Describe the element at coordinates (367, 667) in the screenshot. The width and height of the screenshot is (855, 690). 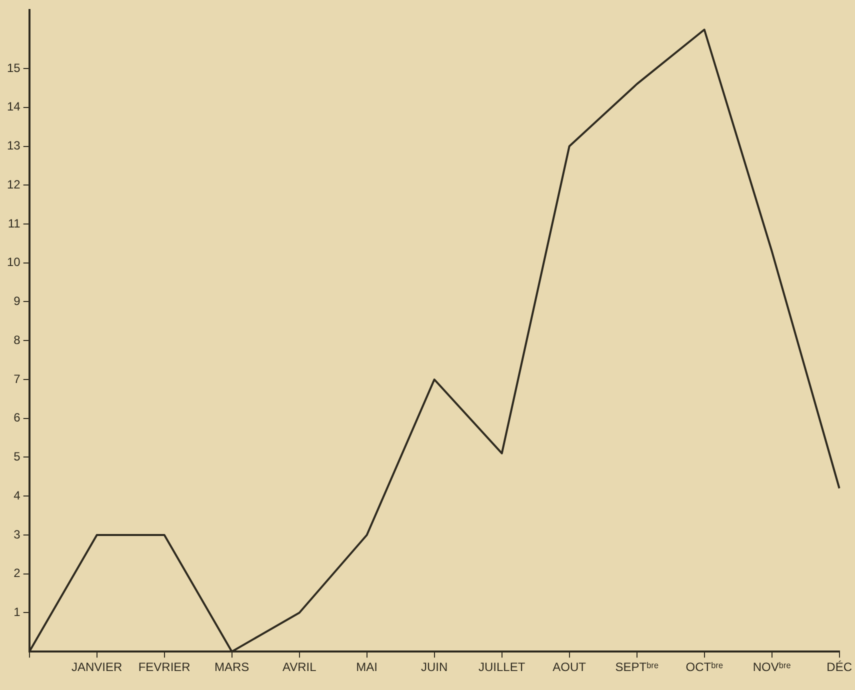
I see `x-tick-label: MAI` at that location.